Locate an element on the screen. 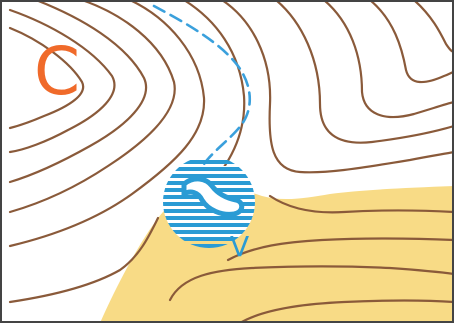 The width and height of the screenshot is (454, 323). label-v: V is located at coordinates (239, 246).